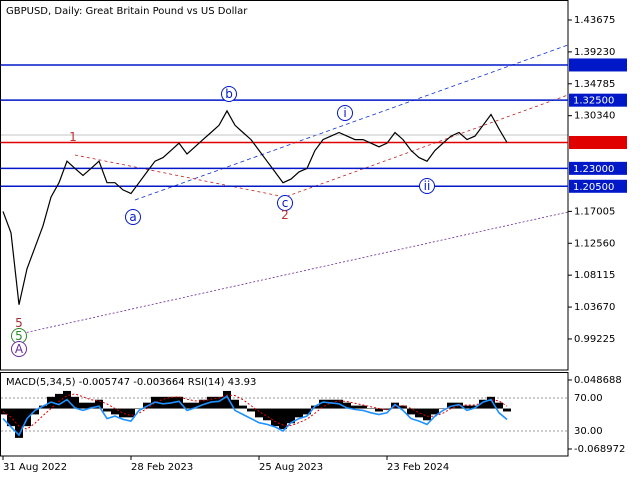  Describe the element at coordinates (594, 20) in the screenshot. I see `y-tick-label: 1.43675` at that location.